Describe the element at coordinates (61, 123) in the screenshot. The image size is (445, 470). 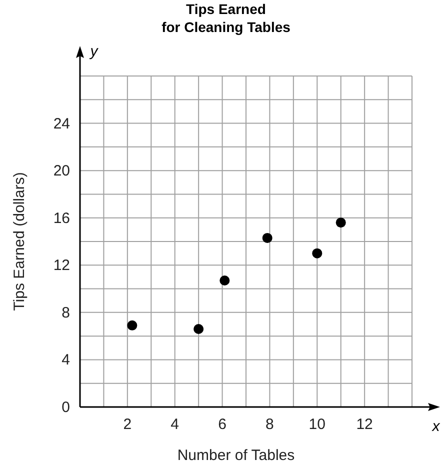
I see `y-tick-label: 24` at that location.